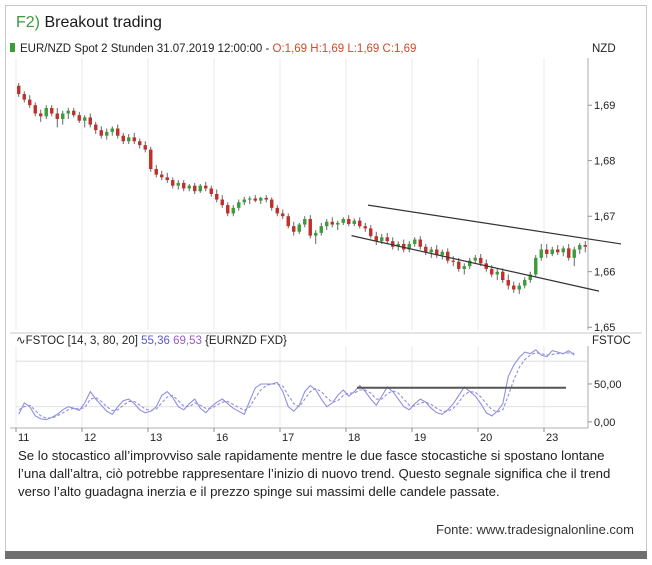 Image resolution: width=652 pixels, height=565 pixels. Describe the element at coordinates (215, 49) in the screenshot. I see `header-datetime: 31.07.2019 12:00:00 -` at that location.